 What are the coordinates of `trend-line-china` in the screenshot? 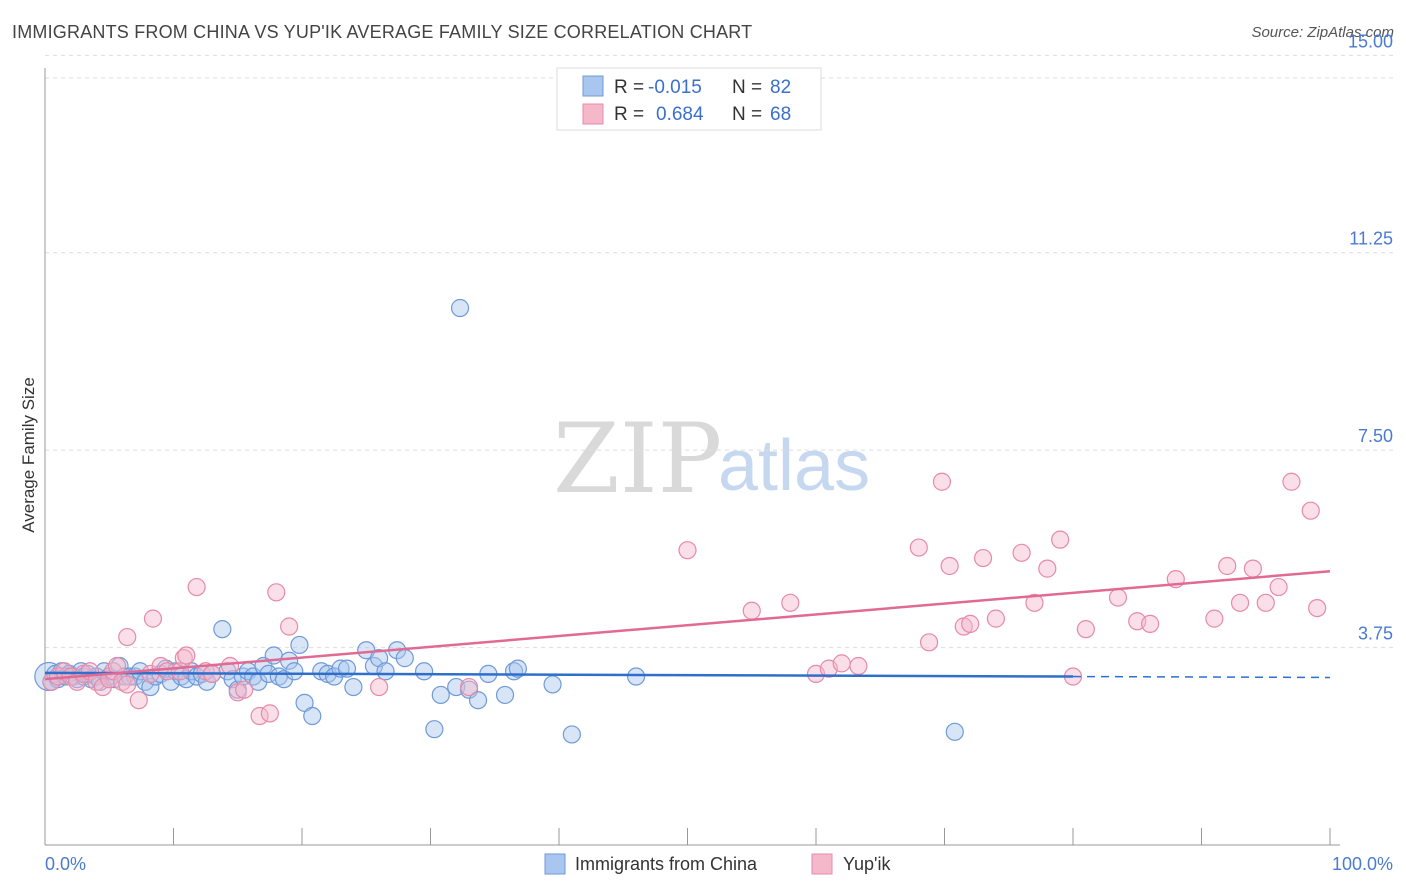 It's located at (559, 674).